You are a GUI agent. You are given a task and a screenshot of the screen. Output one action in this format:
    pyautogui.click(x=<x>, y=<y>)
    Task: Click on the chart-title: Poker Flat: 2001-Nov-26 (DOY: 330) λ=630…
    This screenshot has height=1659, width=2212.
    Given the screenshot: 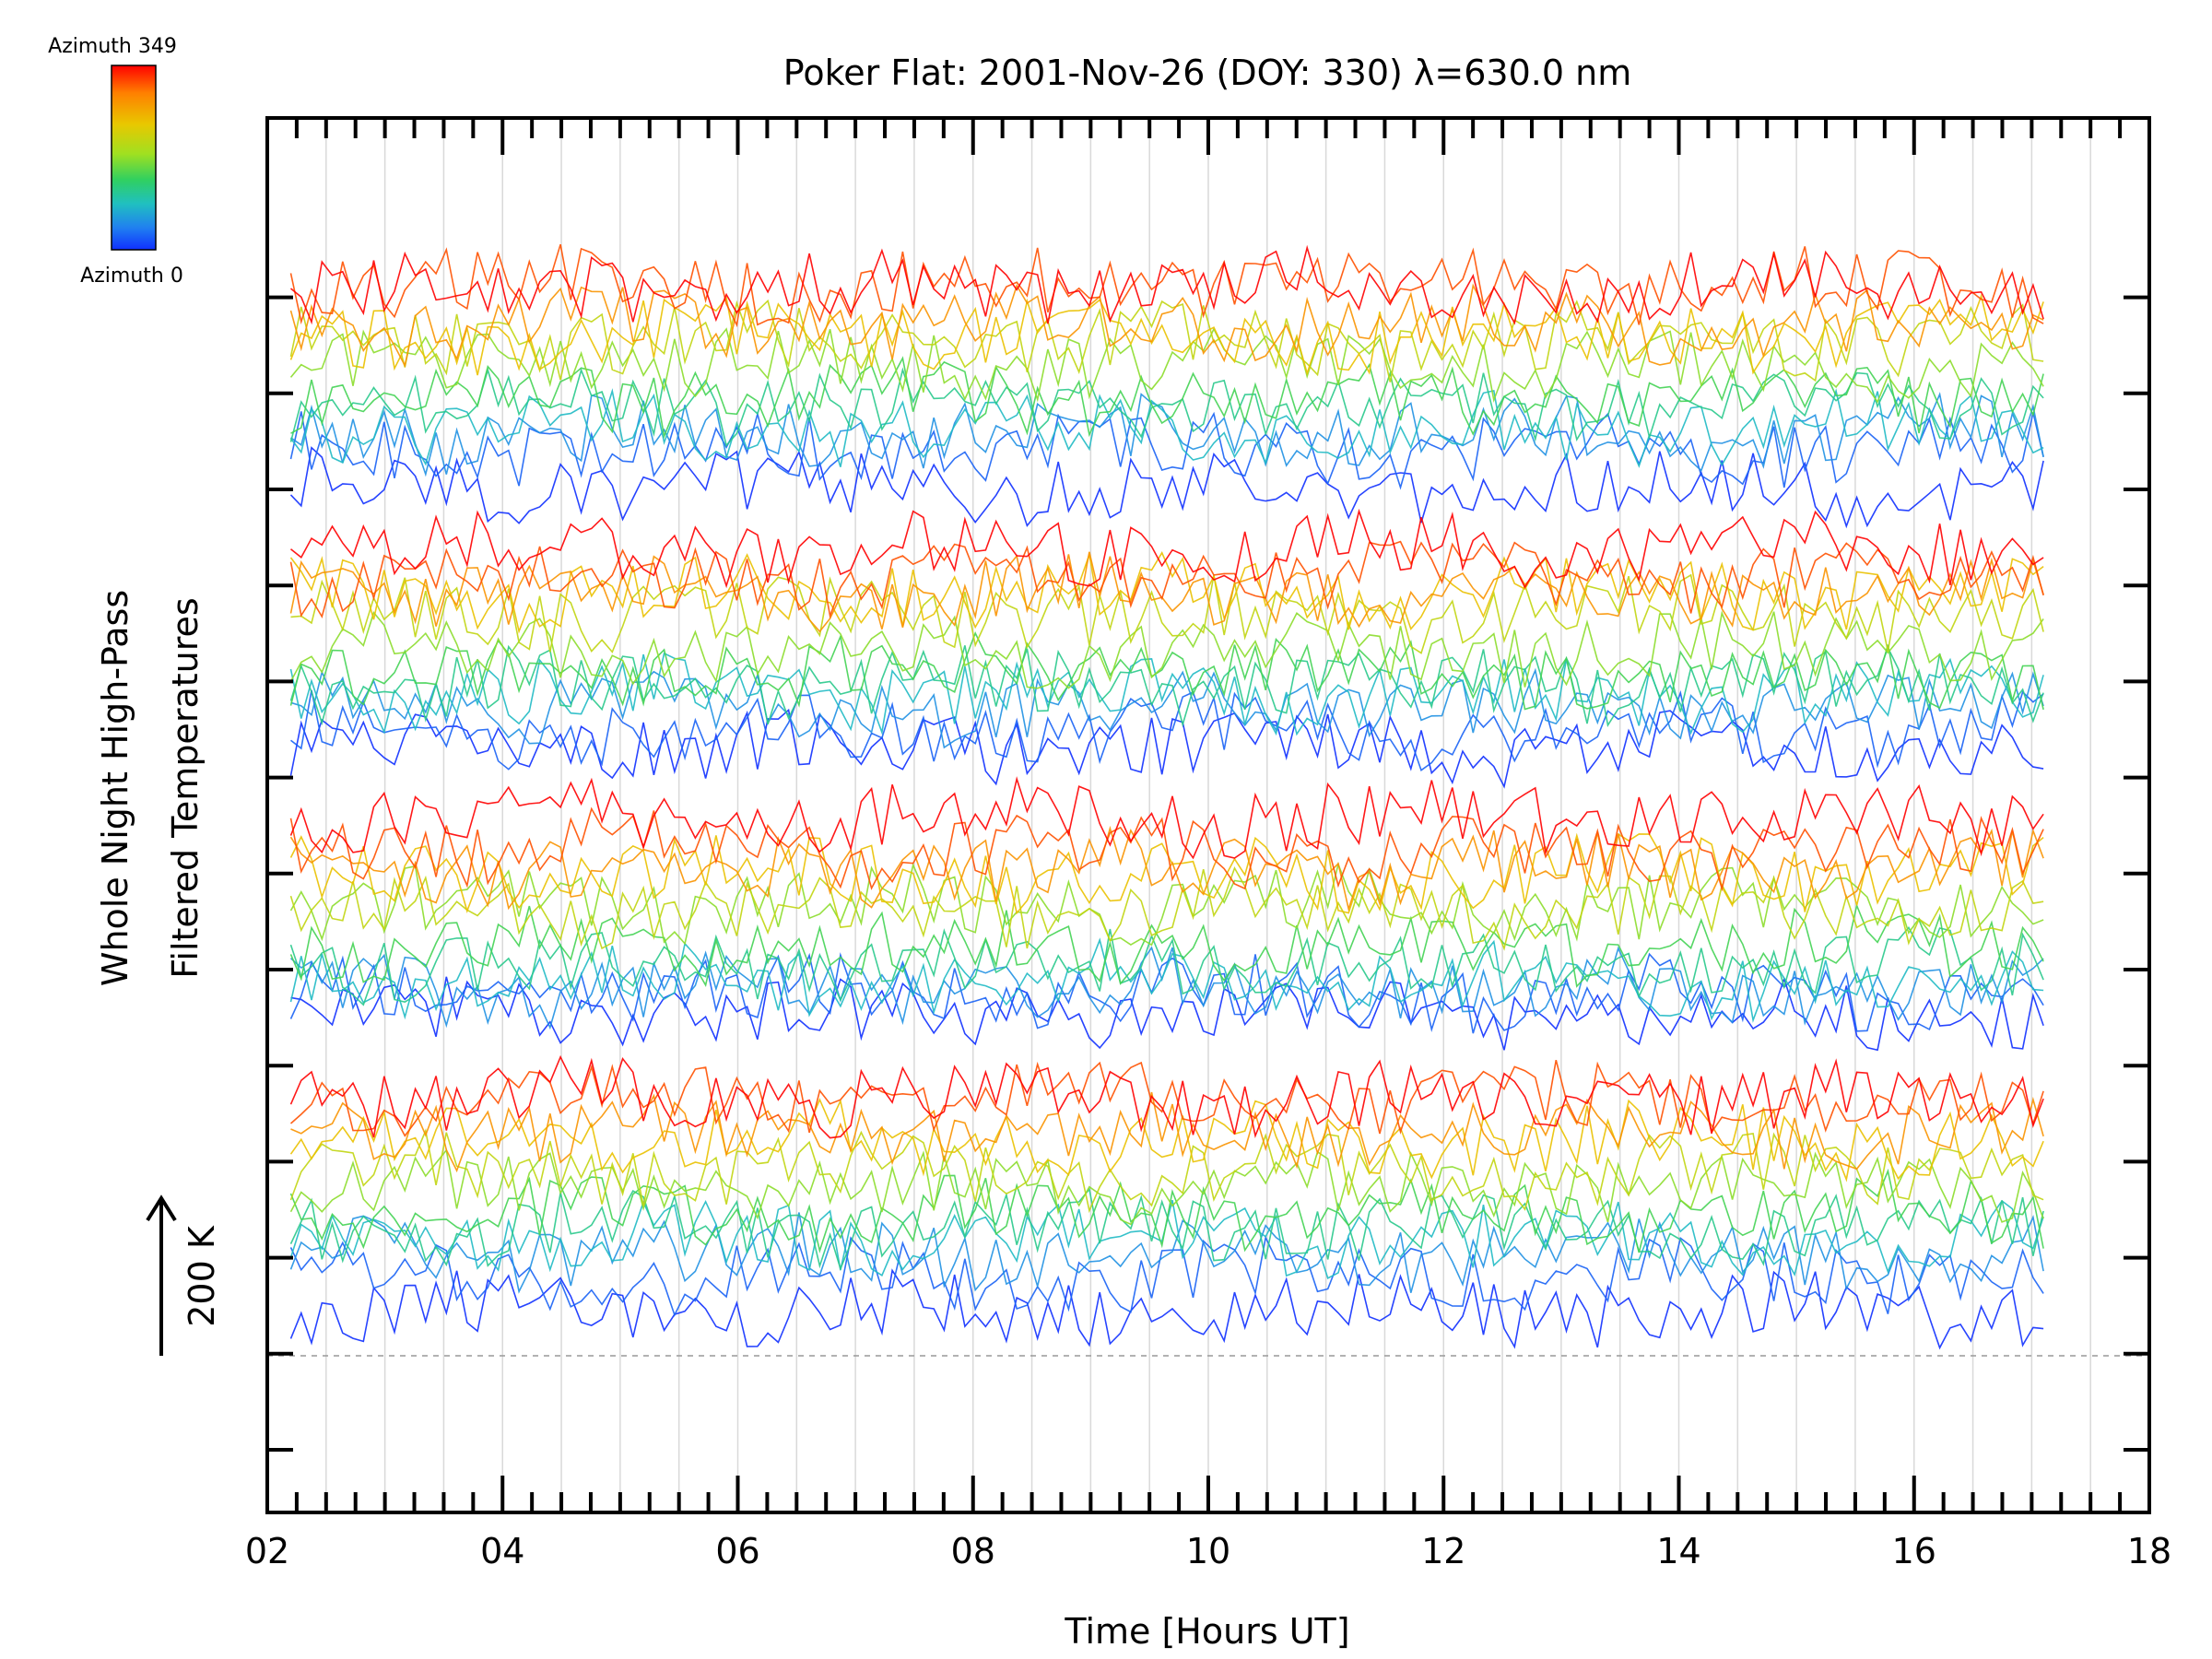 What is the action you would take?
    pyautogui.click(x=1207, y=73)
    